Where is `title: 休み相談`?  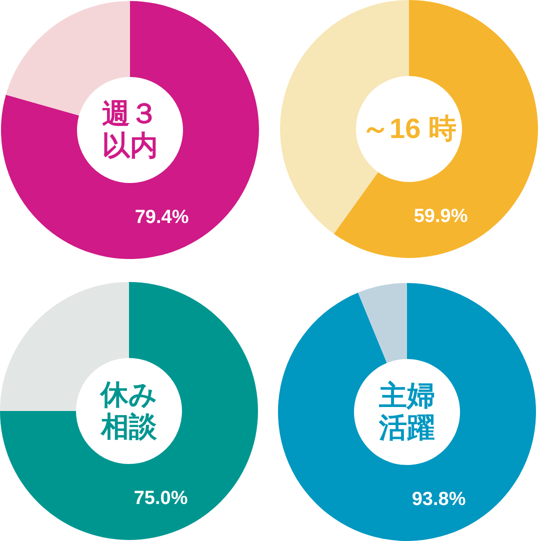 title: 休み相談 is located at coordinates (128, 411).